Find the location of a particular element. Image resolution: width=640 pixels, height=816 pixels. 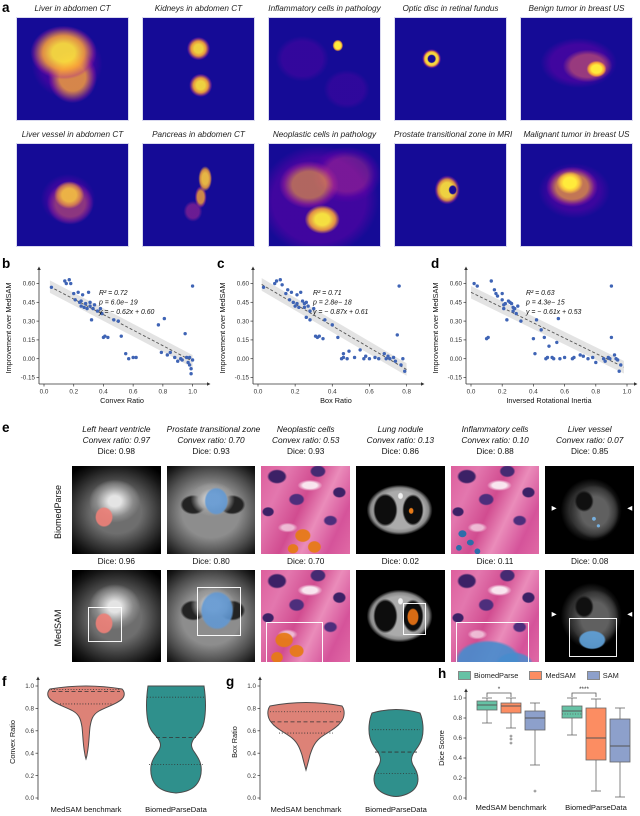

heatmap-title: Pancreas in abdomen CT is located at coordinates (198, 134).